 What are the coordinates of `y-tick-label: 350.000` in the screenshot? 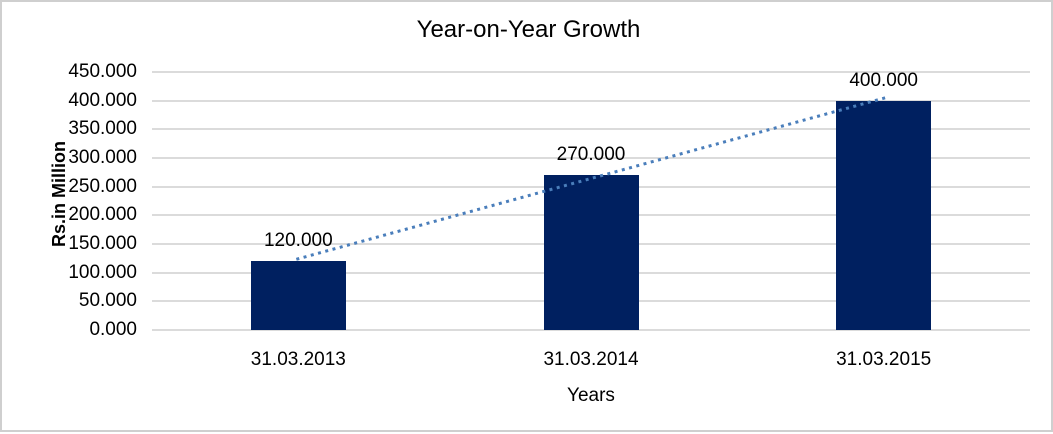 It's located at (102, 129).